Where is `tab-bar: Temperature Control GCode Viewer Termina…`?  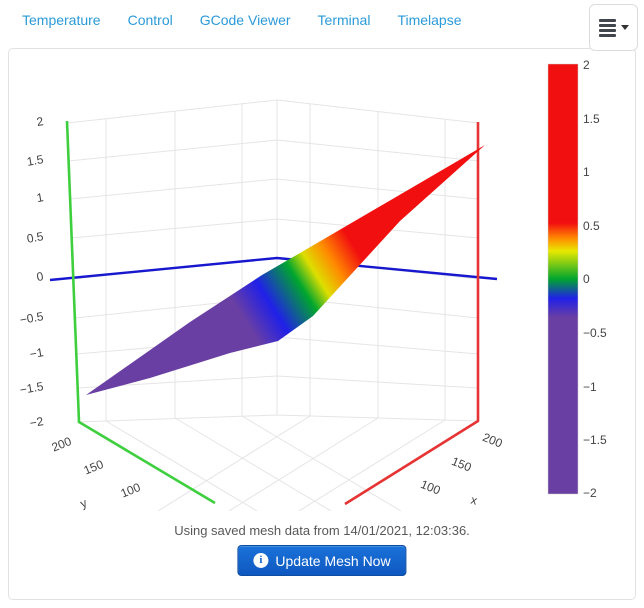
tab-bar: Temperature Control GCode Viewer Termina… is located at coordinates (242, 20).